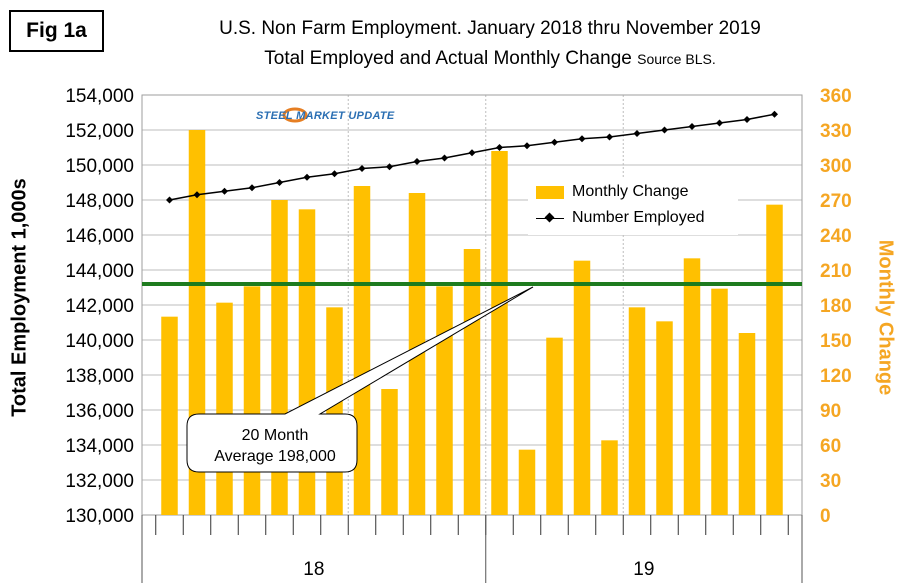 The height and width of the screenshot is (583, 910). I want to click on y-axis-left-label: Total Employment 1,000s, so click(19, 297).